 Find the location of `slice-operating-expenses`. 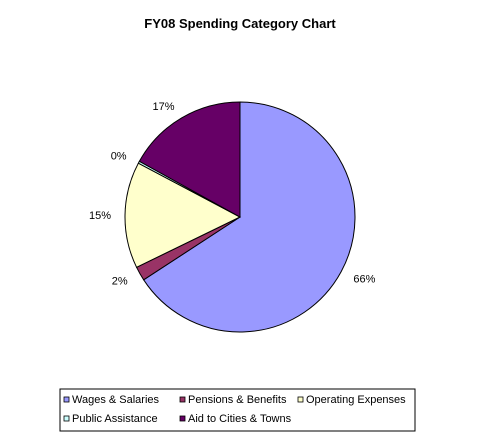

slice-operating-expenses is located at coordinates (183, 215).